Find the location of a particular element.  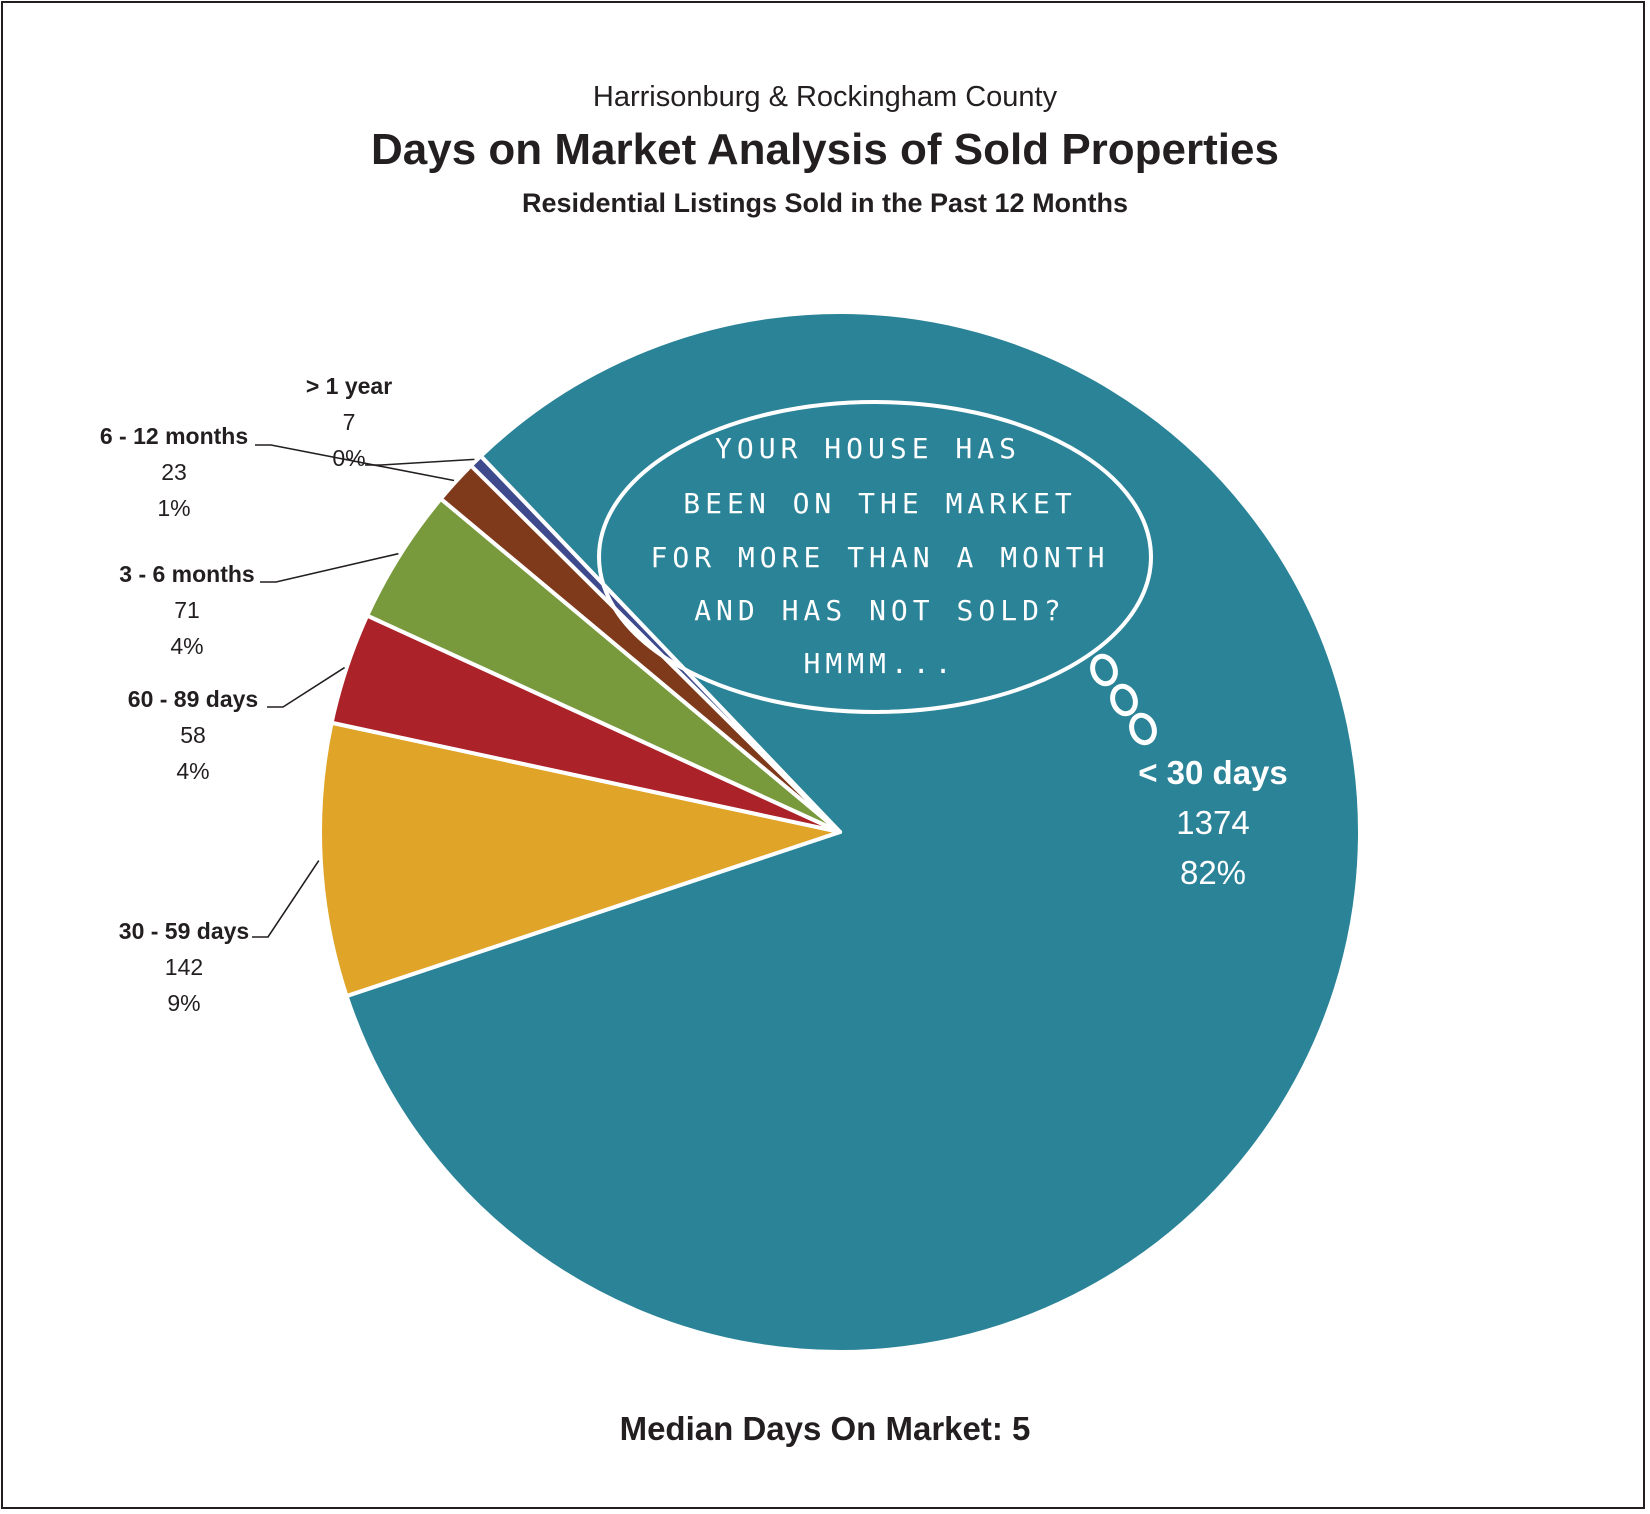

slice-label-over-1-year: > 1 year 7 0% is located at coordinates (349, 422).